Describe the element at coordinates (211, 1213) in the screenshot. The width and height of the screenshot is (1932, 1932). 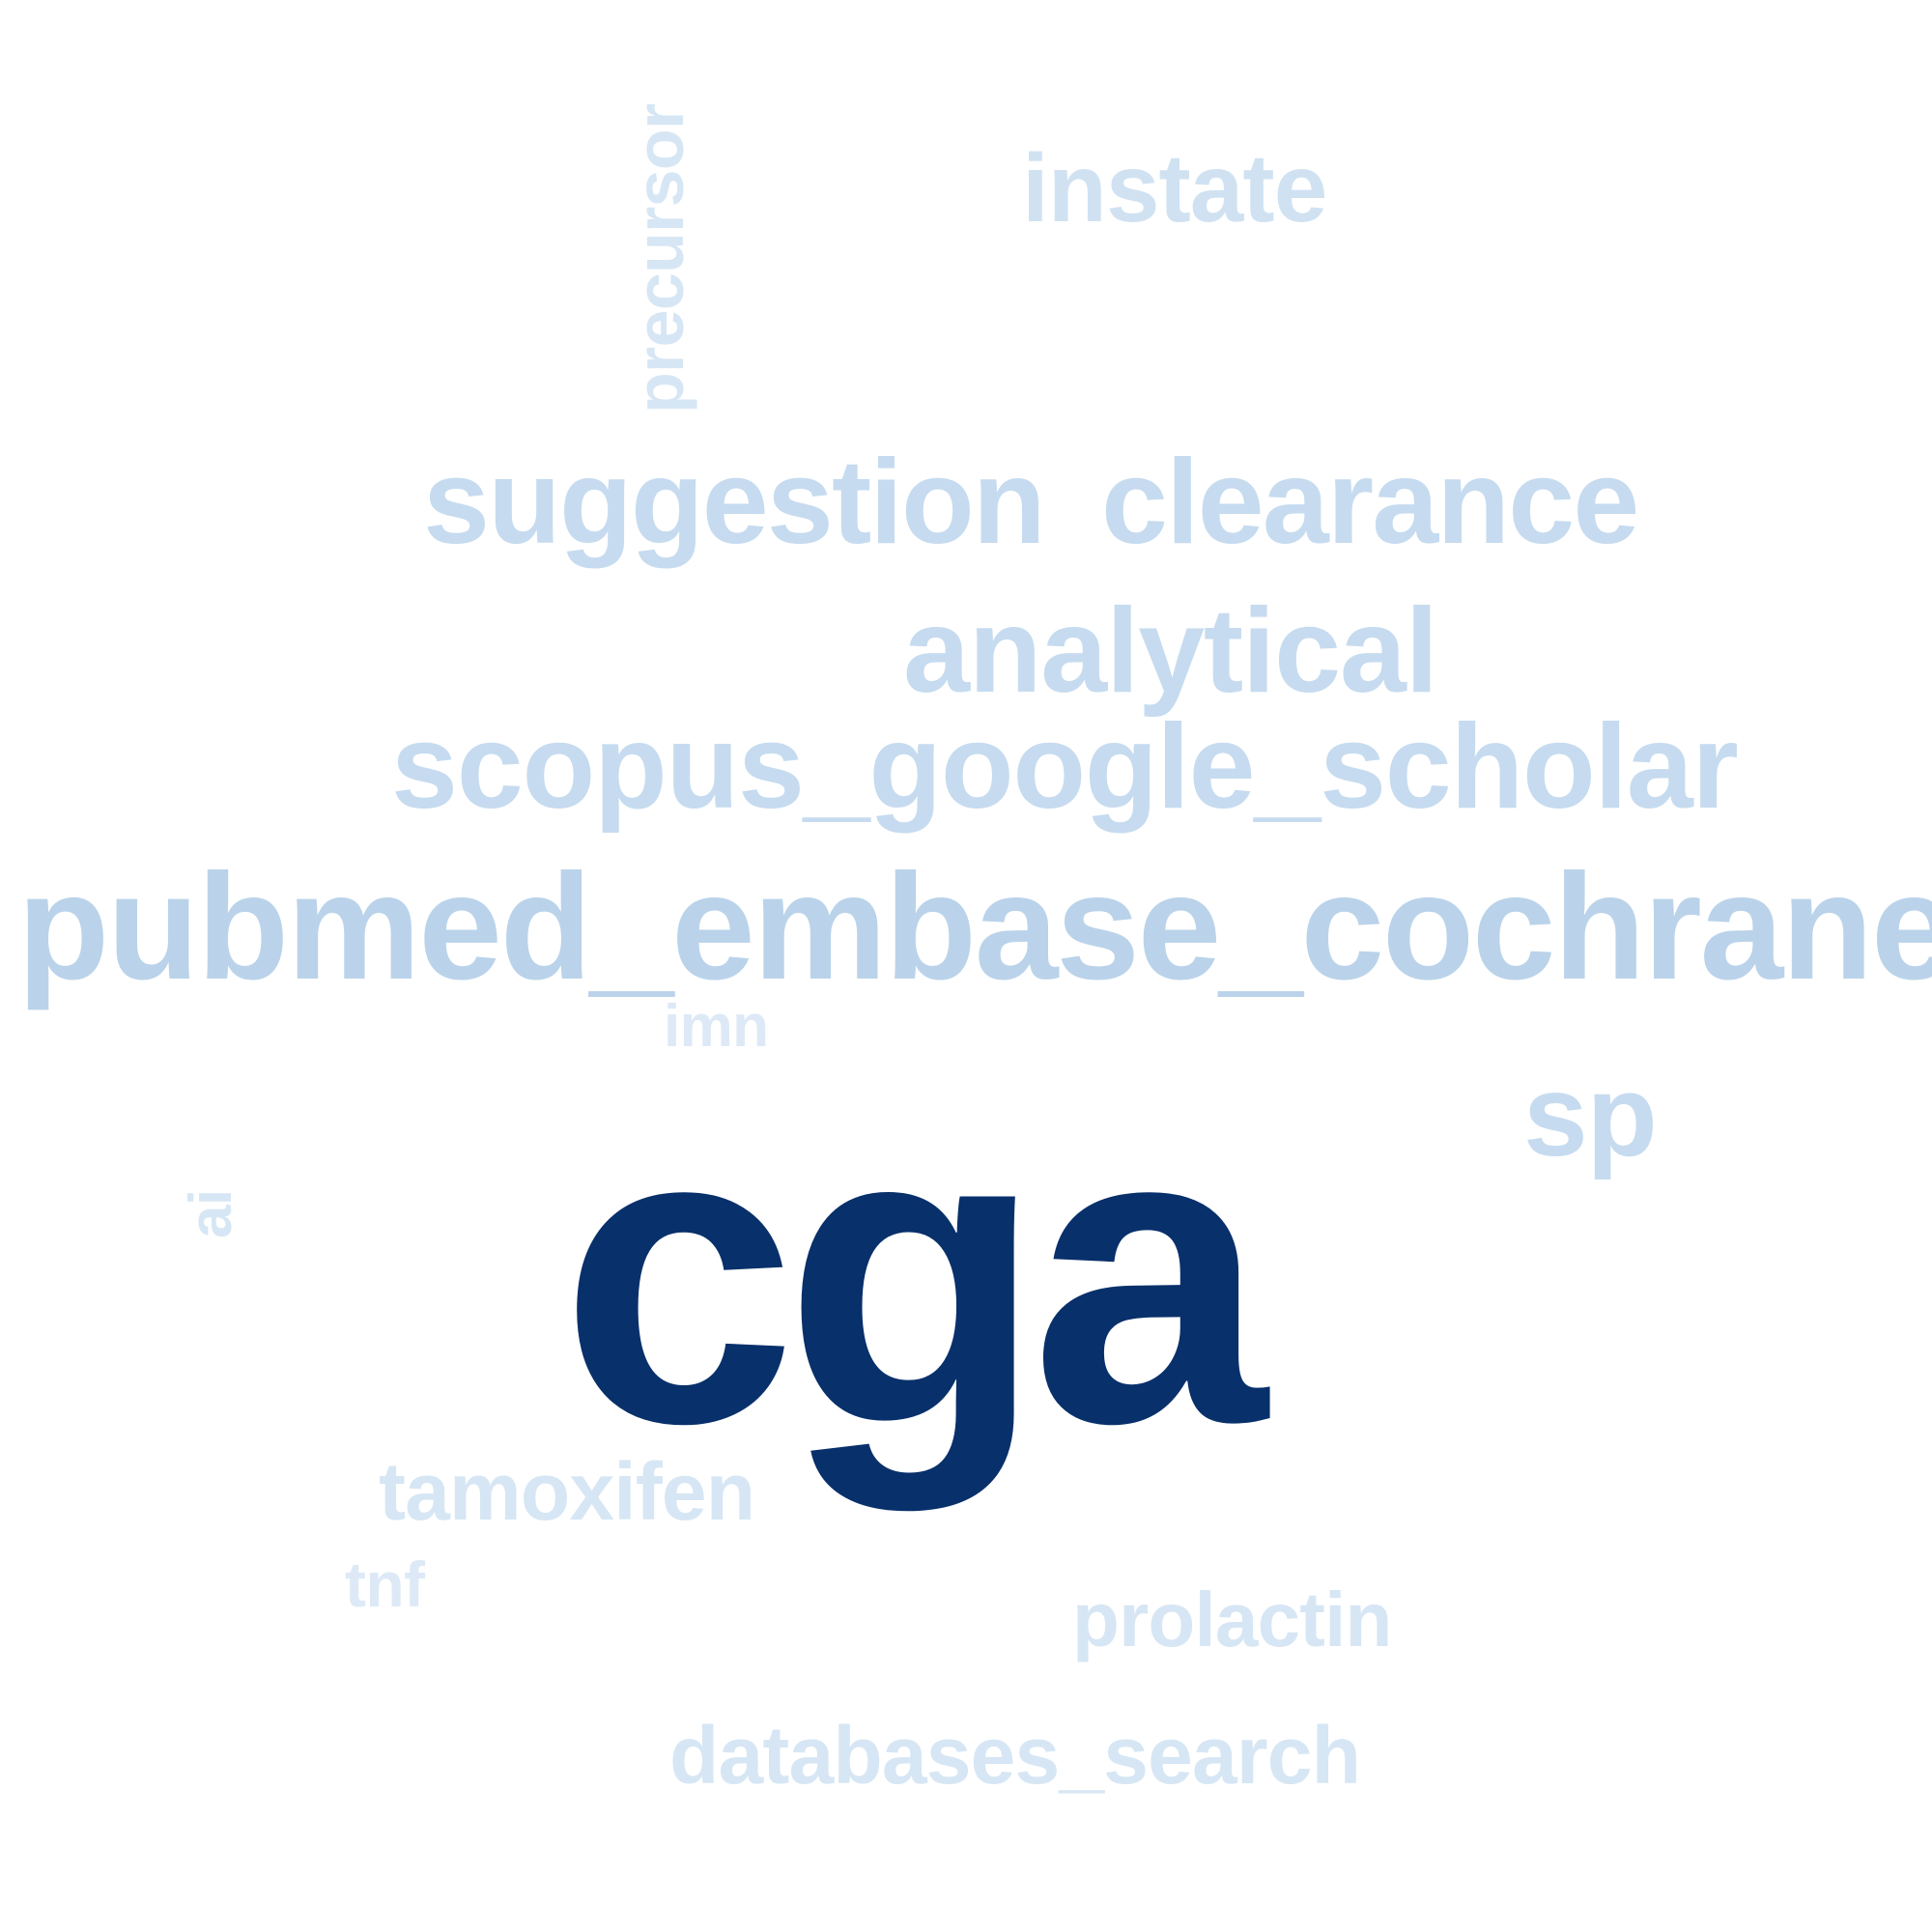
I see `word-ai: ai` at that location.